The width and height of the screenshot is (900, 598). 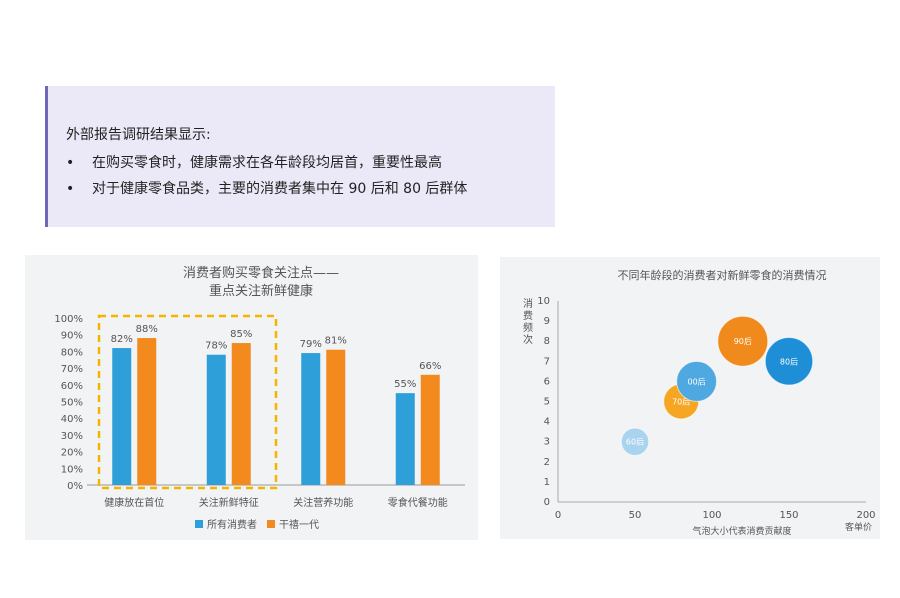 What do you see at coordinates (311, 344) in the screenshot?
I see `data-label: 79%` at bounding box center [311, 344].